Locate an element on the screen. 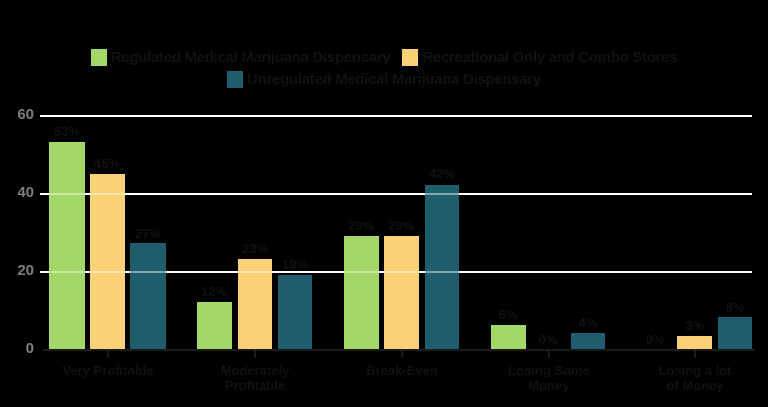 The height and width of the screenshot is (407, 768). legend-row-2: Unregulated Medical Marijuana Dispensary is located at coordinates (384, 79).